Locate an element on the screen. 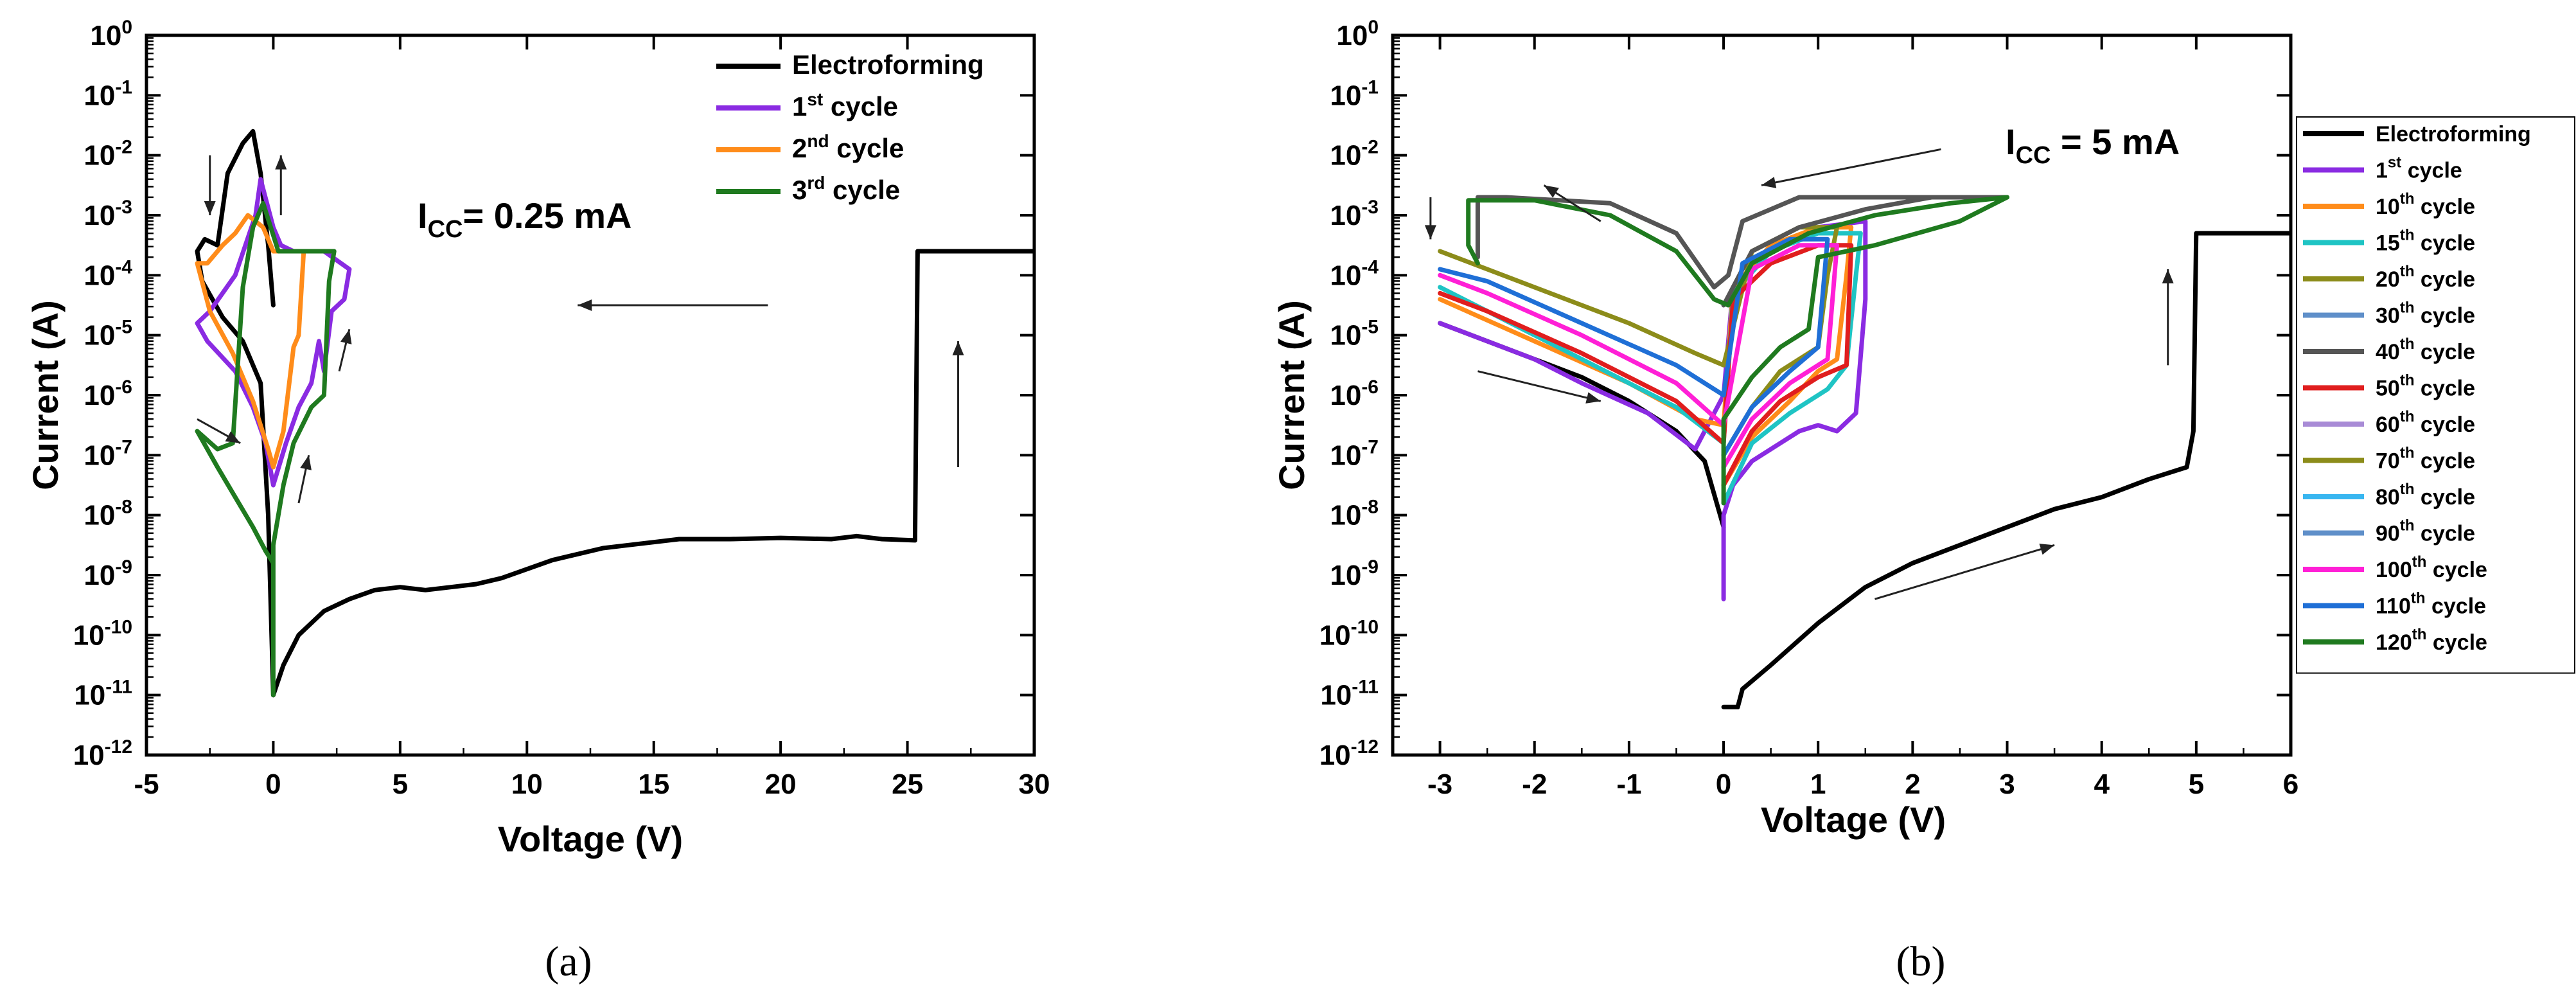 This screenshot has height=996, width=2576. x-tick-label: -3 is located at coordinates (1439, 784).